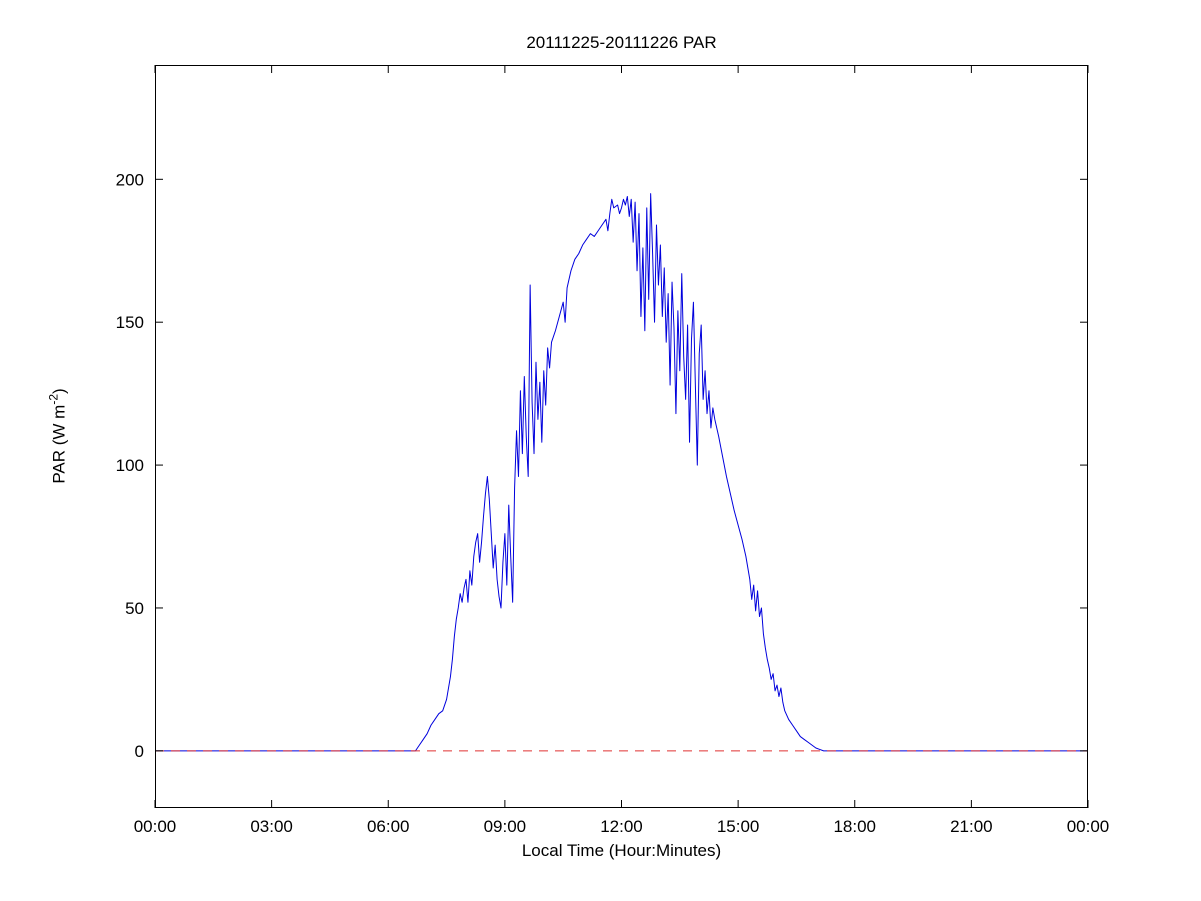  Describe the element at coordinates (59, 444) in the screenshot. I see `y-axis-label-text: PAR (W m` at that location.